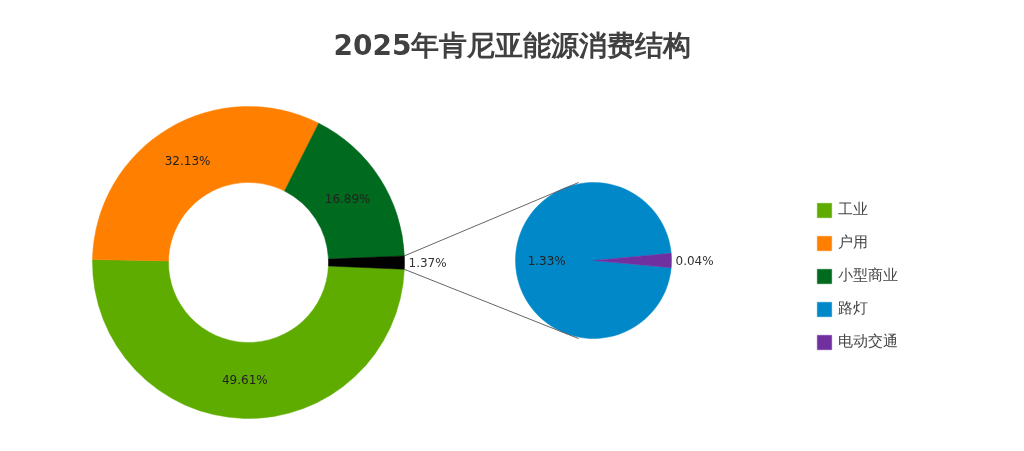 This screenshot has width=1024, height=451. Describe the element at coordinates (512, 45) in the screenshot. I see `chart-title: 2025年肯尼亚能源消费结构` at that location.